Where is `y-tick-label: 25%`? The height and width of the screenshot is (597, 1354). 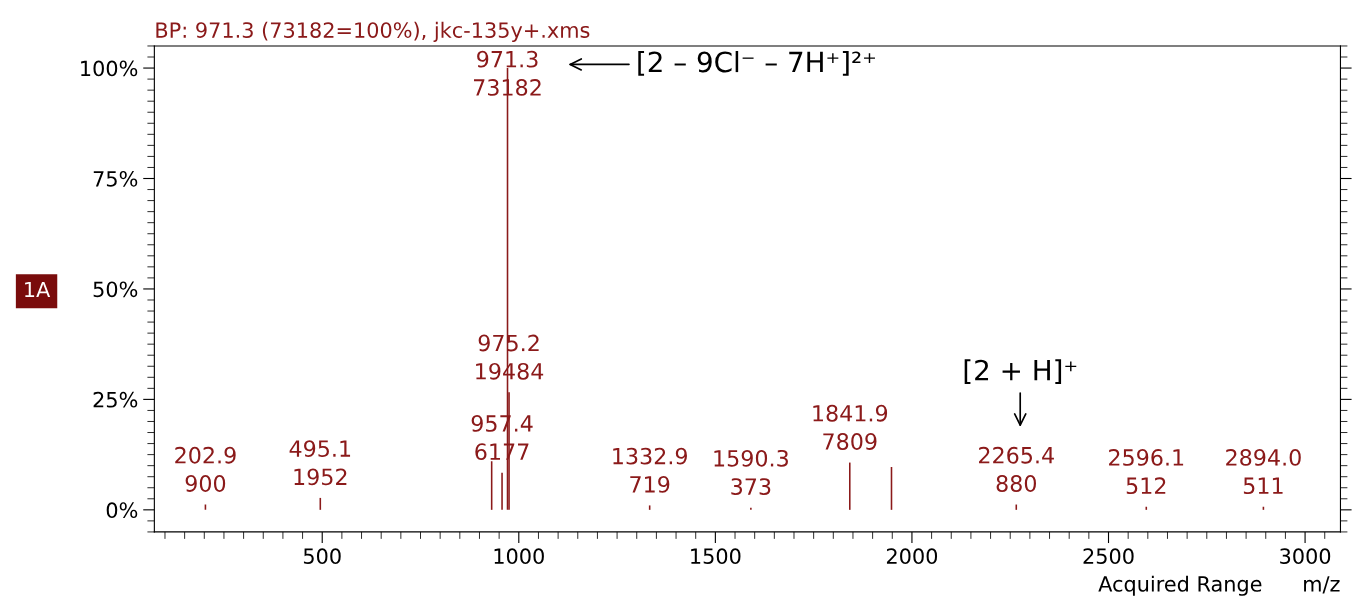 y-tick-label: 25% is located at coordinates (115, 399).